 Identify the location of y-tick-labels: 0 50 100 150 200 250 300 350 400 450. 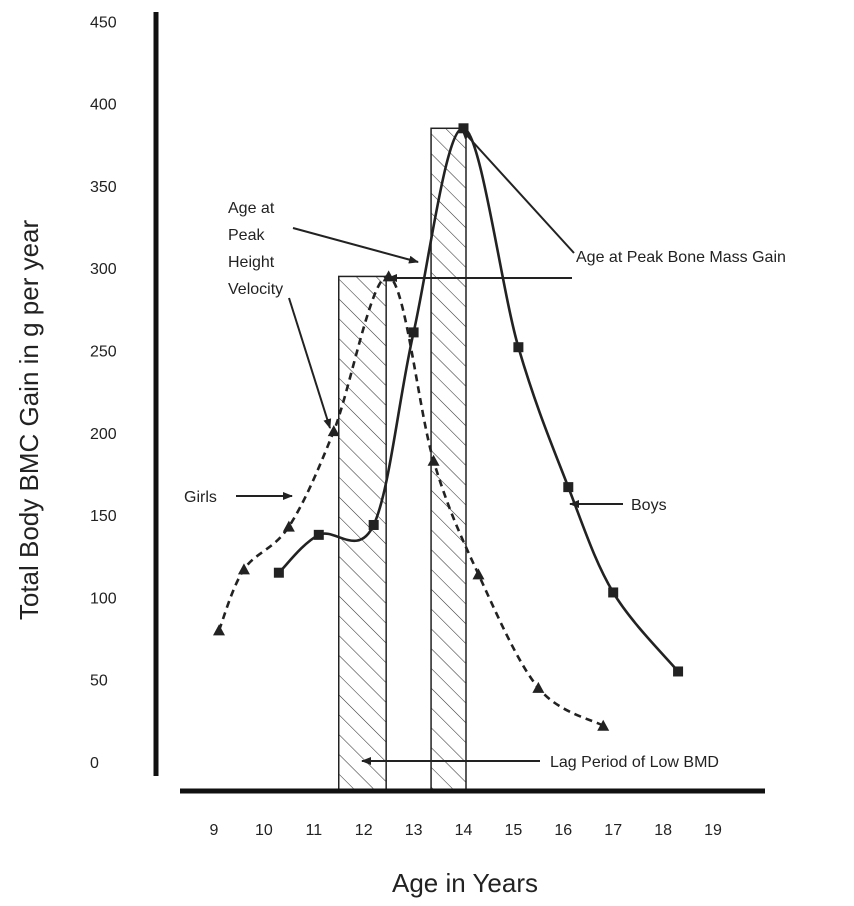
(103, 393).